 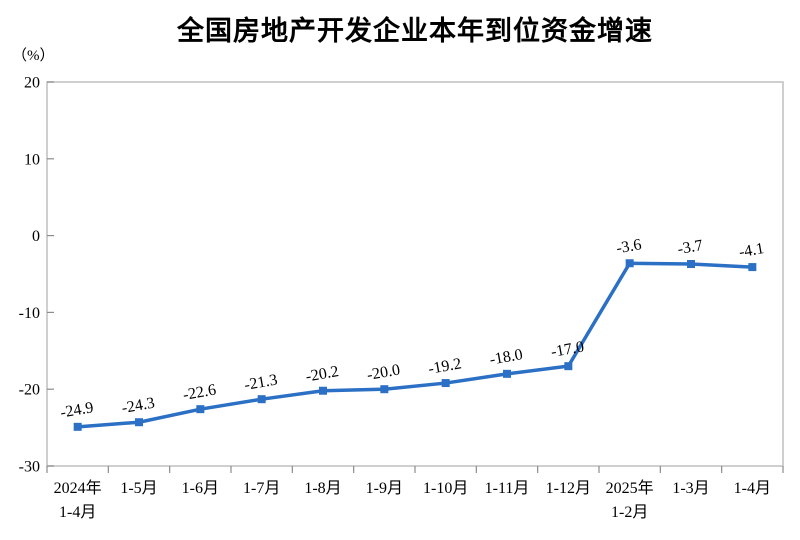 I want to click on data-label: -19.2, so click(x=445, y=366).